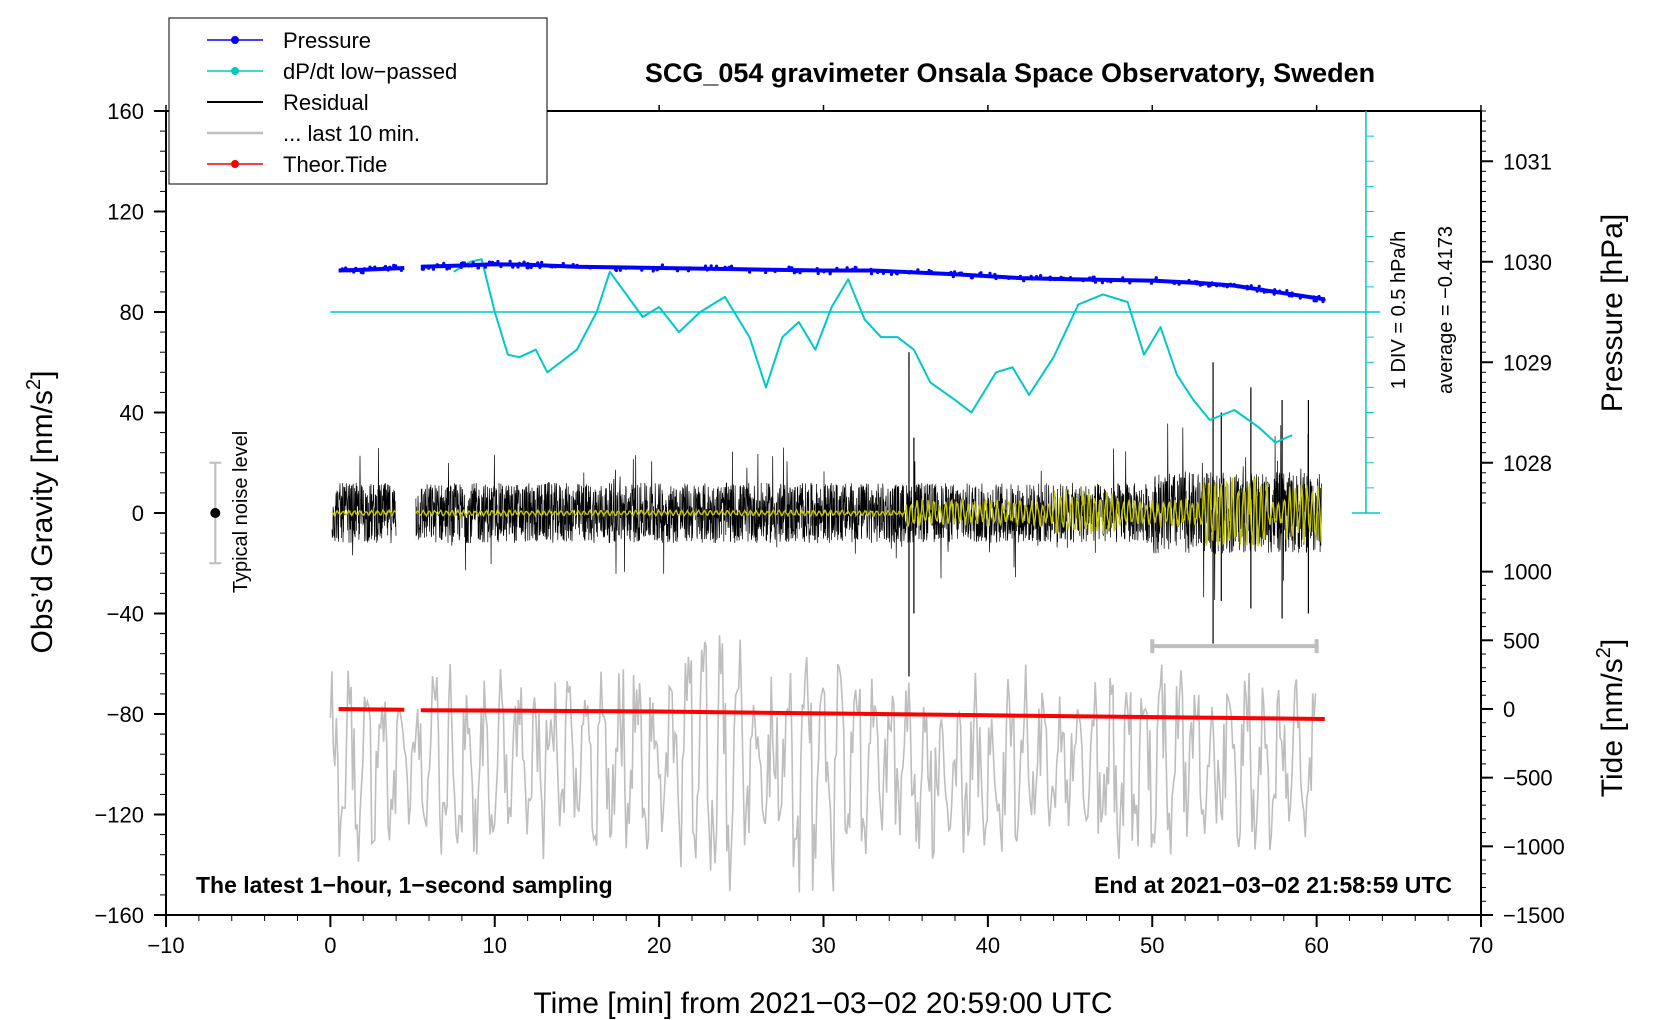 This screenshot has height=1020, width=1660. I want to click on noise-bar-center-dot, so click(215, 513).